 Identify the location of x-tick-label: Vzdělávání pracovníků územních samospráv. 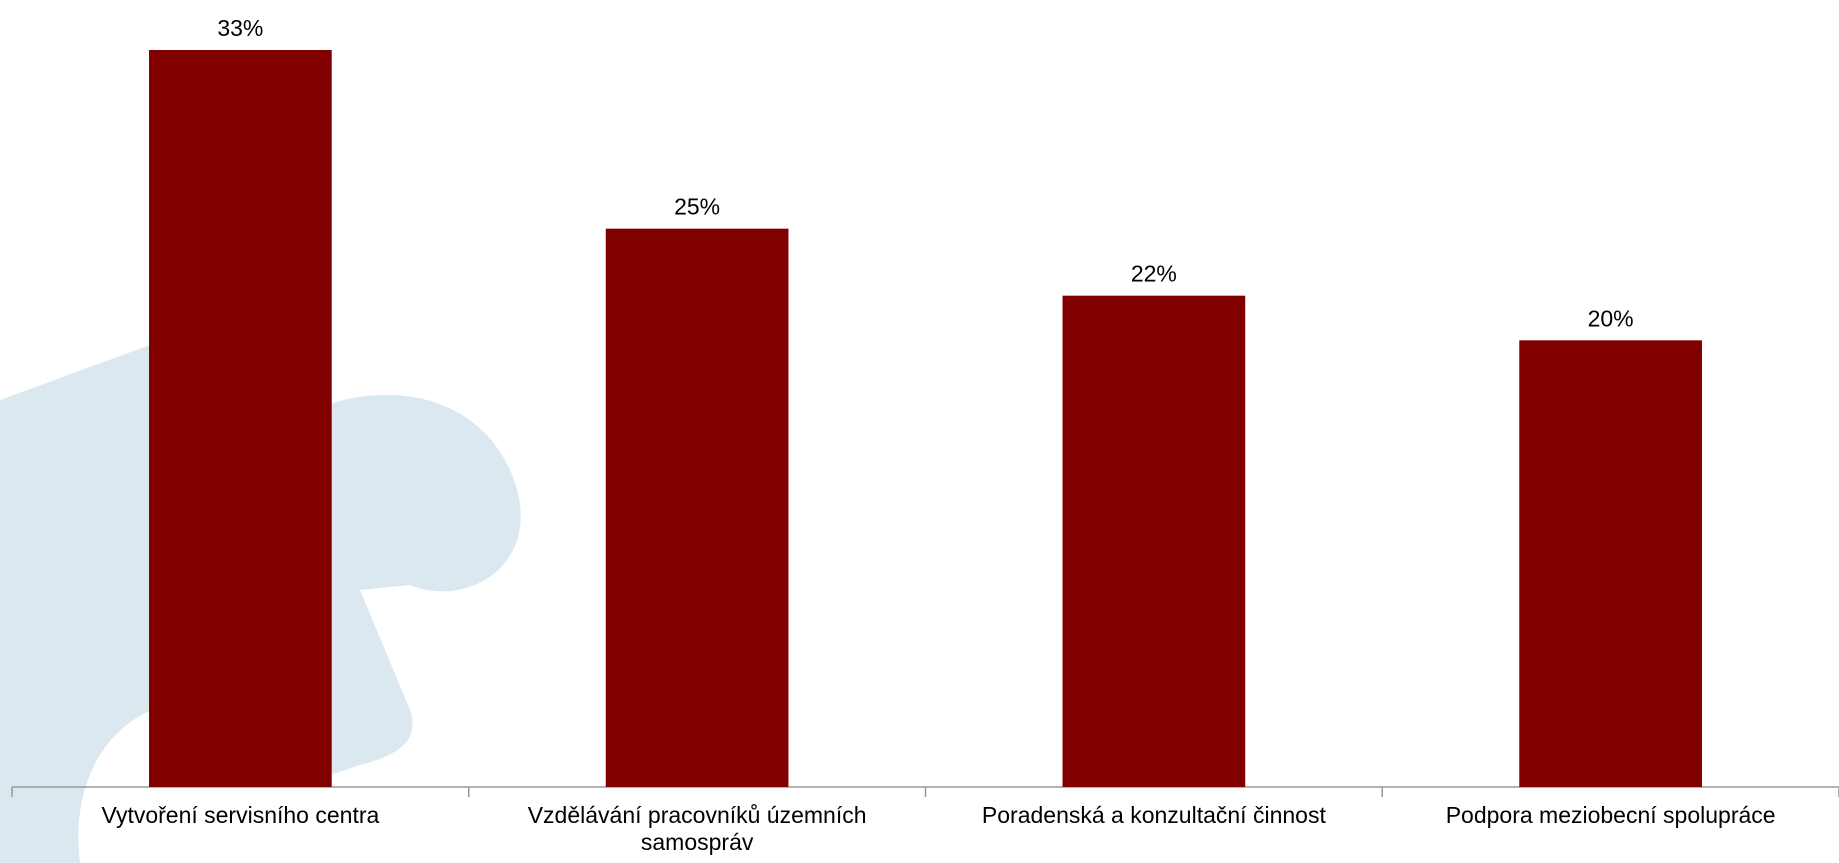
(697, 828).